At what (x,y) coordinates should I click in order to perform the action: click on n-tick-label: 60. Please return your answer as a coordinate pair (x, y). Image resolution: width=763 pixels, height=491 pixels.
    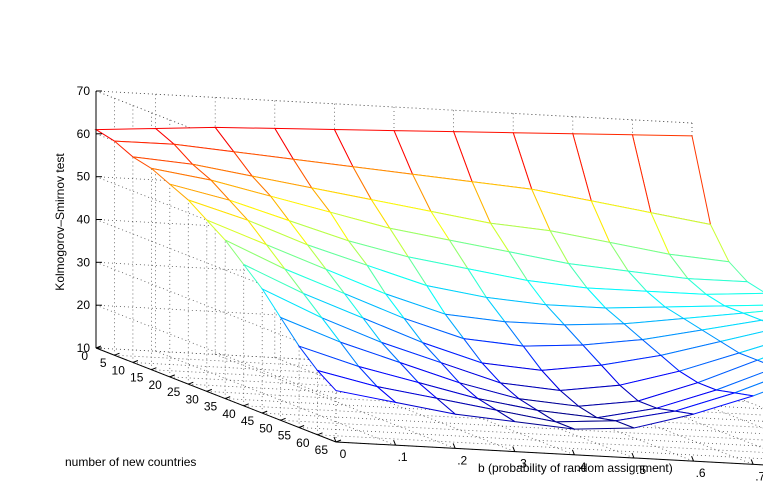
    Looking at the image, I should click on (303, 443).